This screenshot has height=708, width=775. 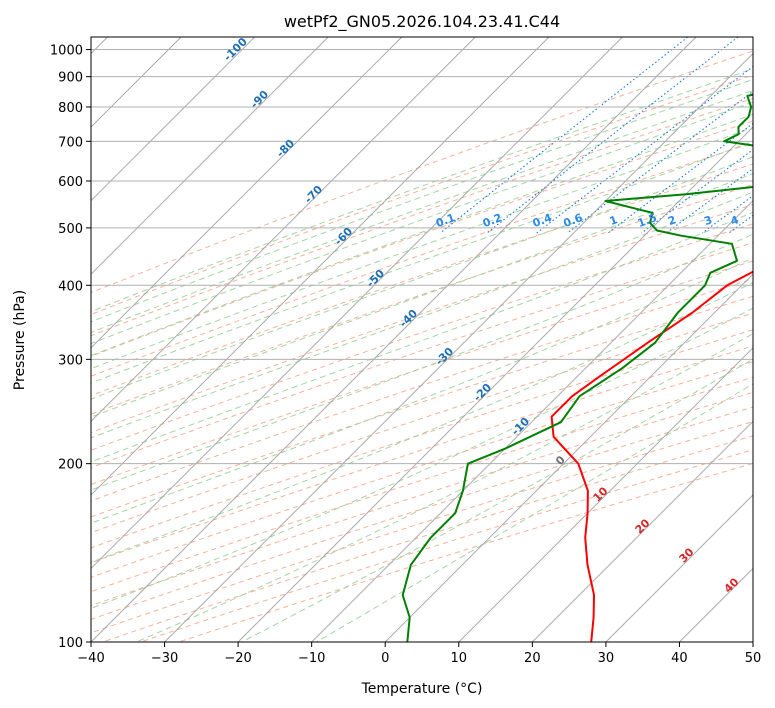 I want to click on y-tick-label: 900, so click(x=70, y=78).